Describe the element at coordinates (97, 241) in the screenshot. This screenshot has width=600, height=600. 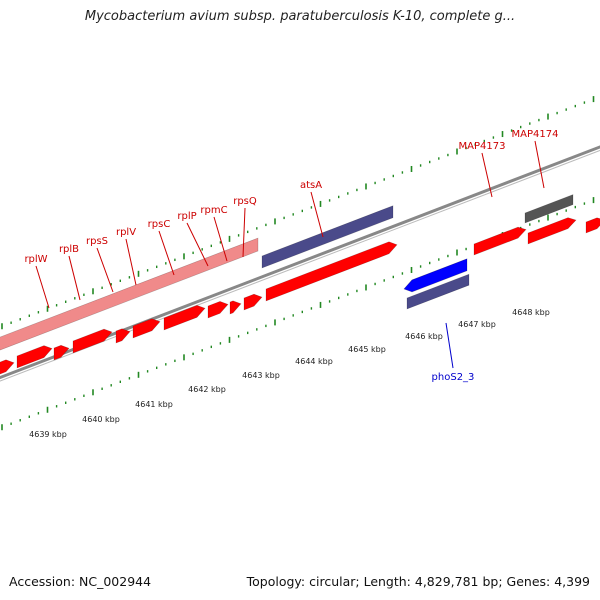
I see `gene-label-rpss: rpsS` at that location.